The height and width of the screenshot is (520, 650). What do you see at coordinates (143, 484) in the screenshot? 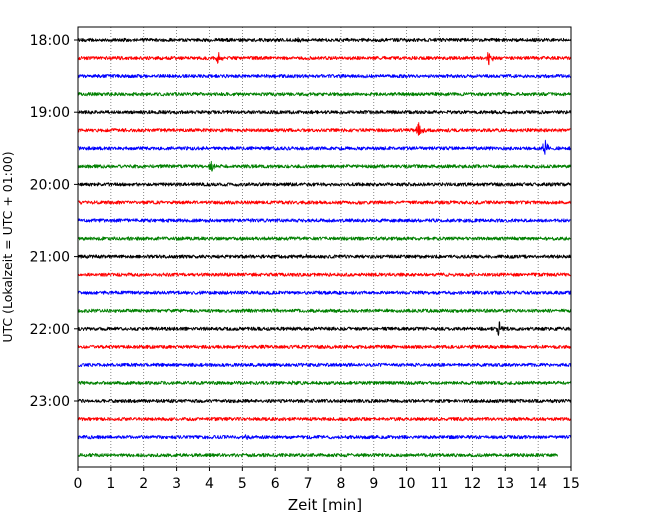
I see `x-tick-label-2: 2` at bounding box center [143, 484].